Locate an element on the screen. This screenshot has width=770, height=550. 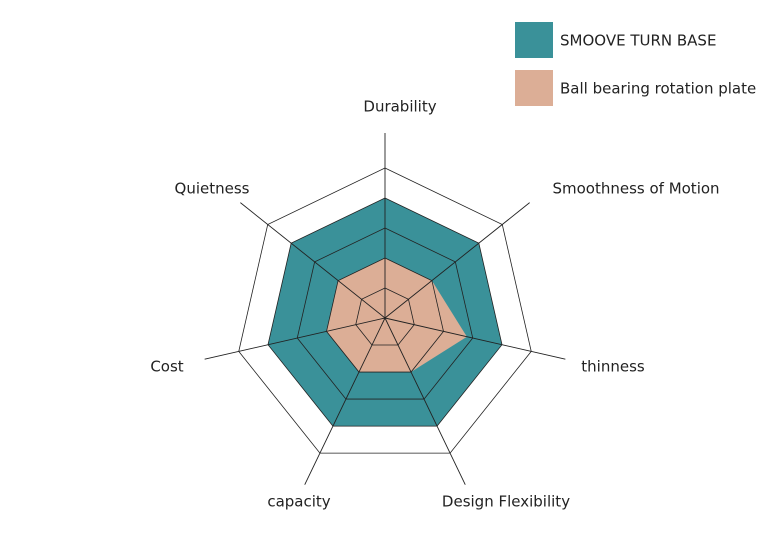
axis-label: Cost is located at coordinates (166, 367).